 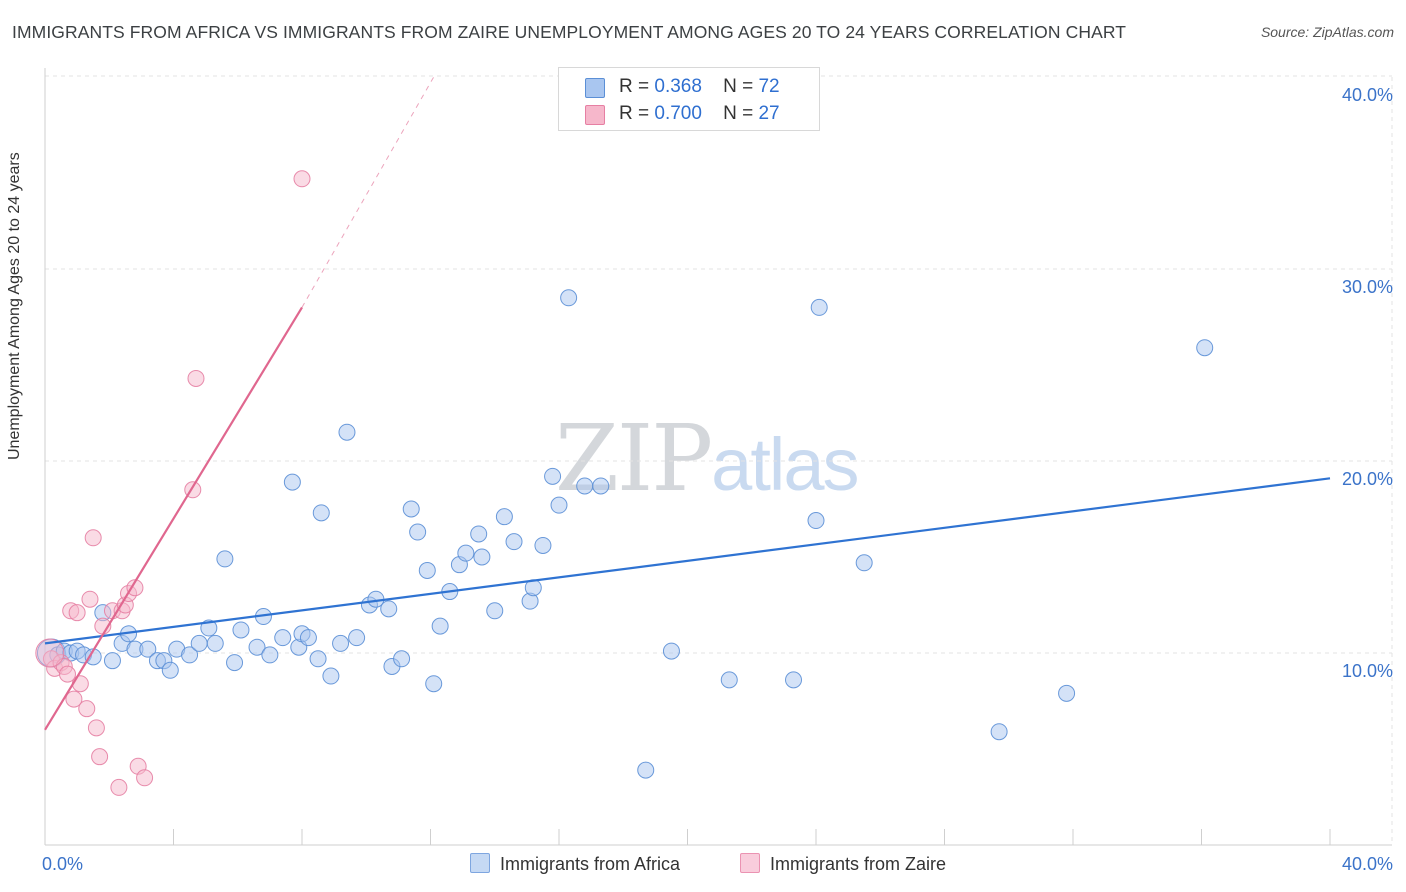 What do you see at coordinates (62, 864) in the screenshot?
I see `x-tick-label: 0.0%` at bounding box center [62, 864].